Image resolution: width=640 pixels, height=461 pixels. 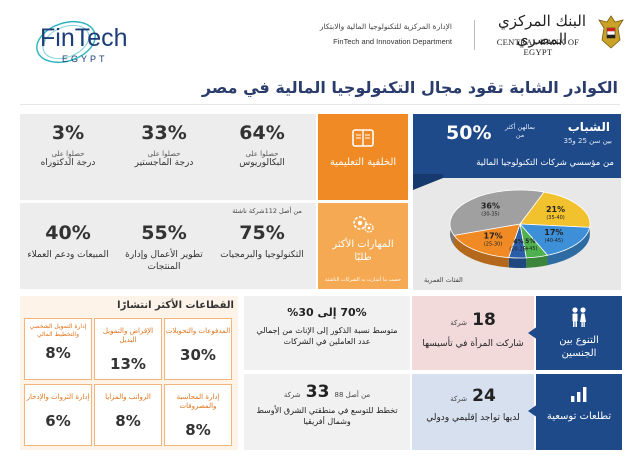 What do you see at coordinates (588, 127) in the screenshot?
I see `youth-title: الشباب` at bounding box center [588, 127].